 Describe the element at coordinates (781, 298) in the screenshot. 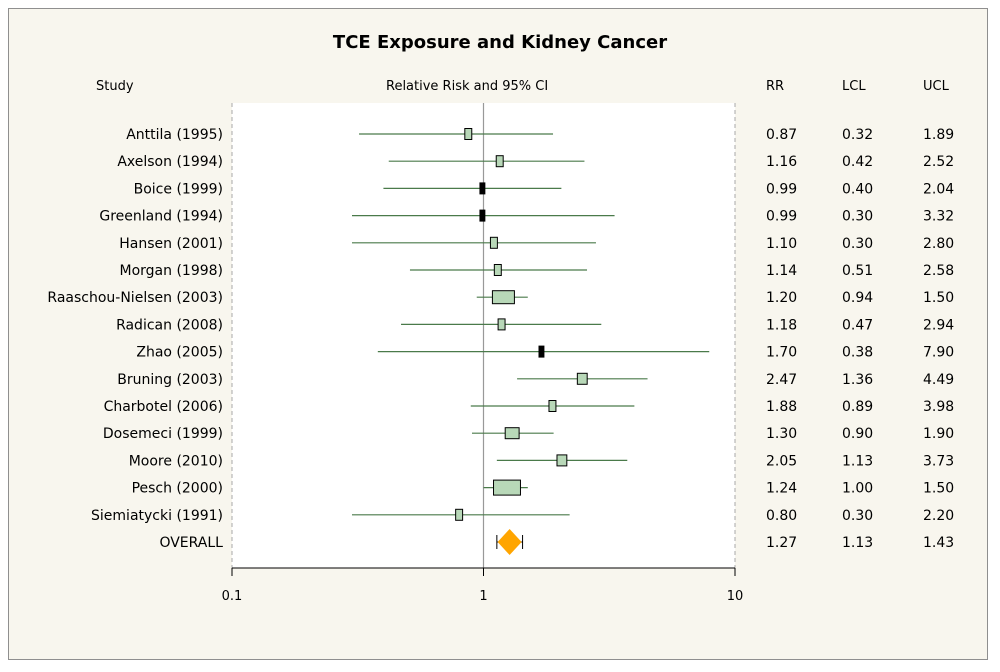

I see `rr-value: 1.20` at that location.